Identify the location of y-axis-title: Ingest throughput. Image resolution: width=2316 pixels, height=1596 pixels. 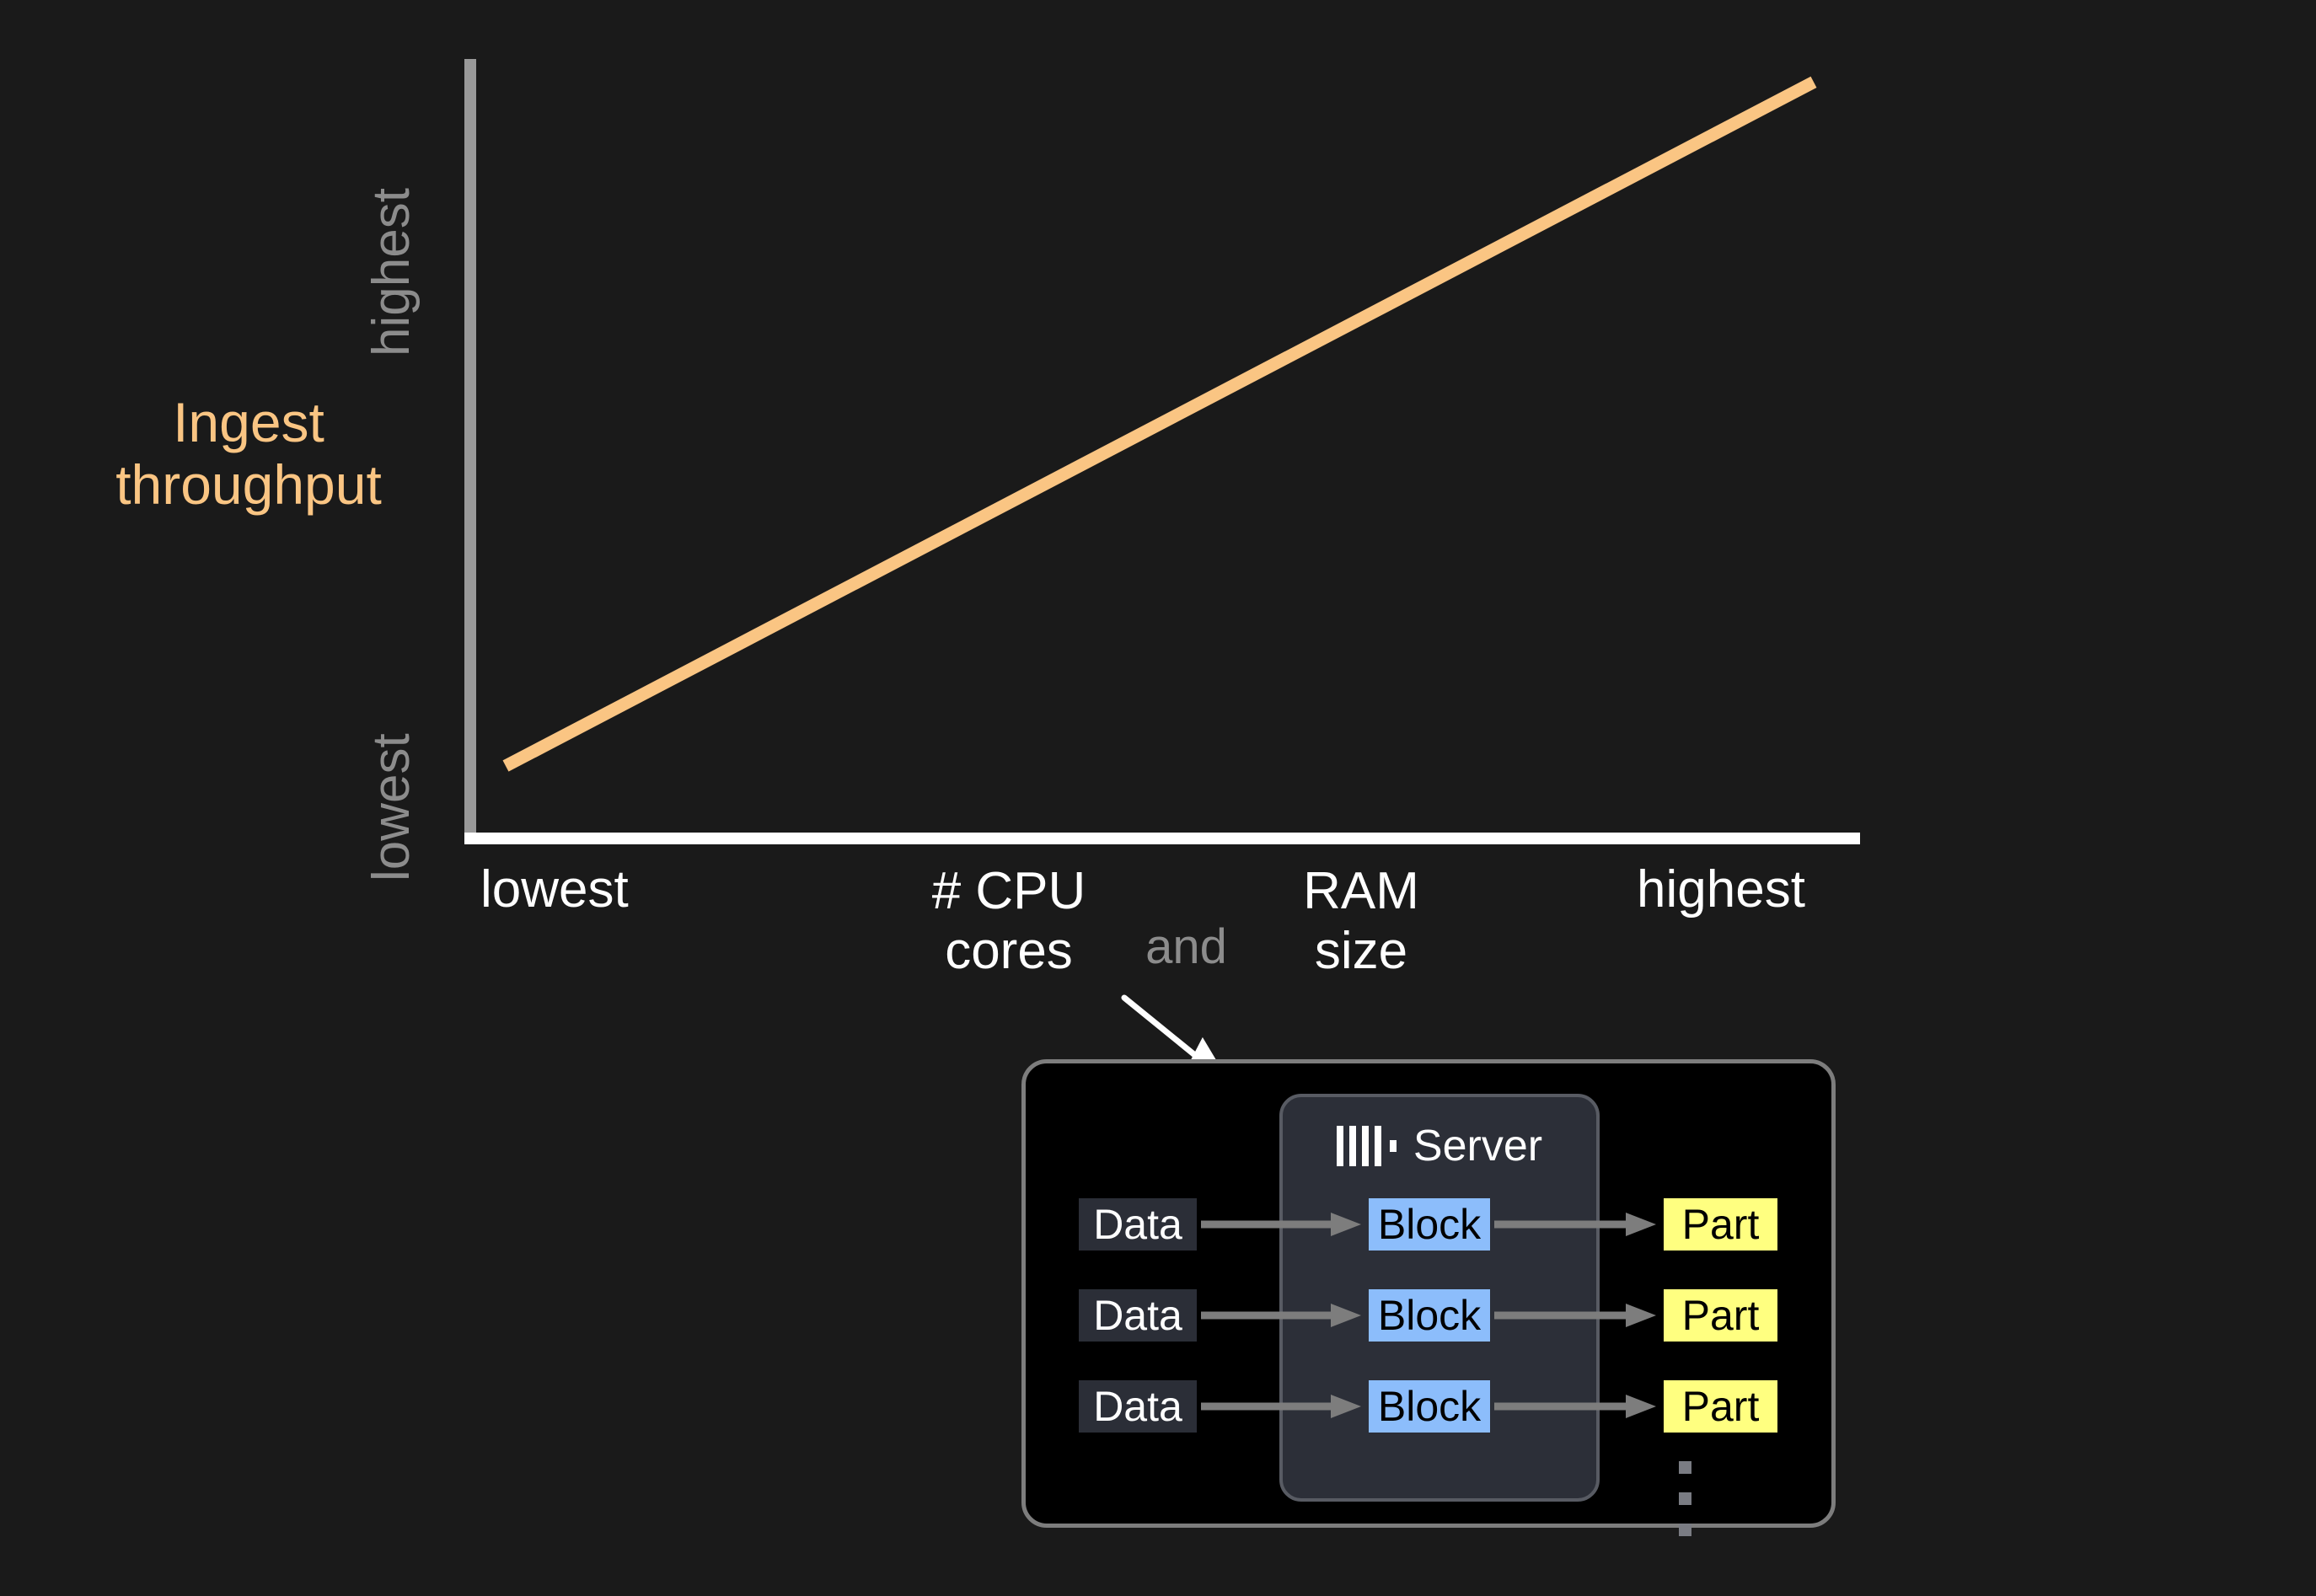
(248, 454).